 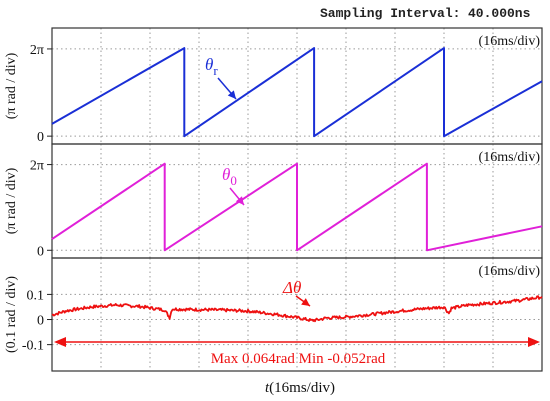 I want to click on sampling-interval-label: Sampling Interval:, so click(x=390, y=13).